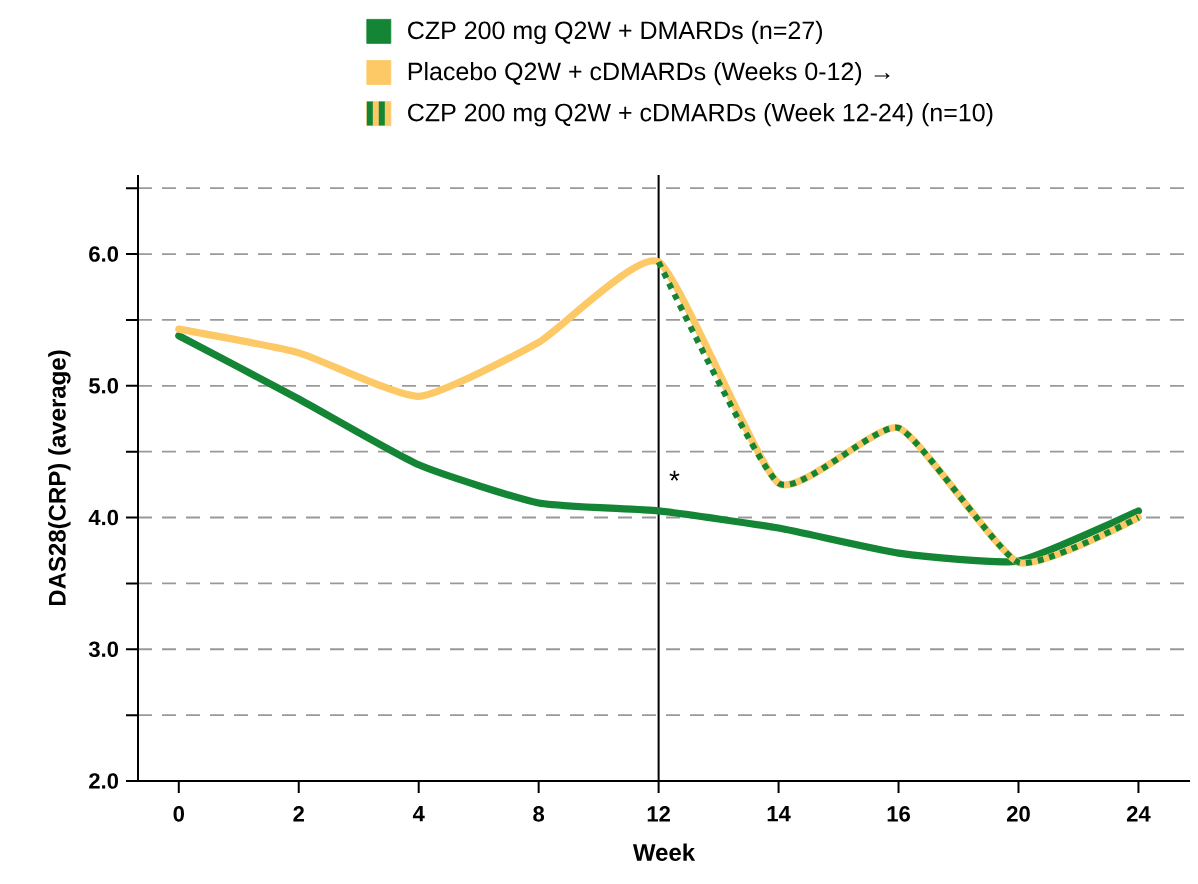  I want to click on x-tick-label: 14, so click(779, 814).